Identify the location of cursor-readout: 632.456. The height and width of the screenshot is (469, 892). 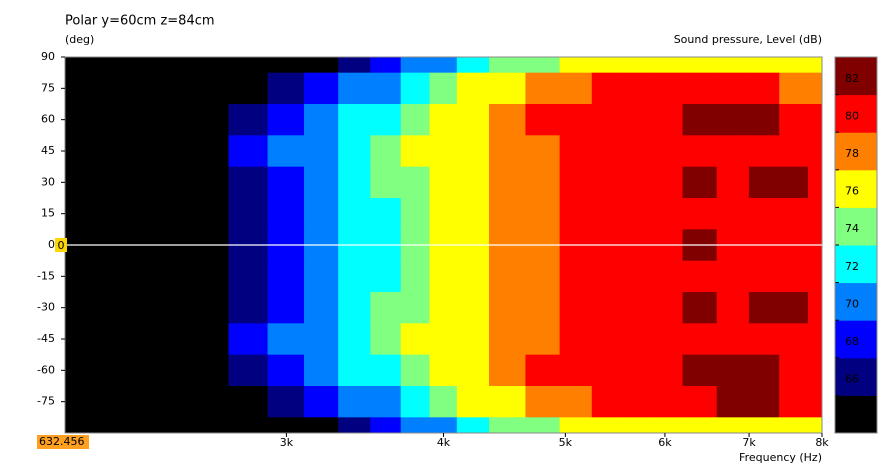
(62, 441).